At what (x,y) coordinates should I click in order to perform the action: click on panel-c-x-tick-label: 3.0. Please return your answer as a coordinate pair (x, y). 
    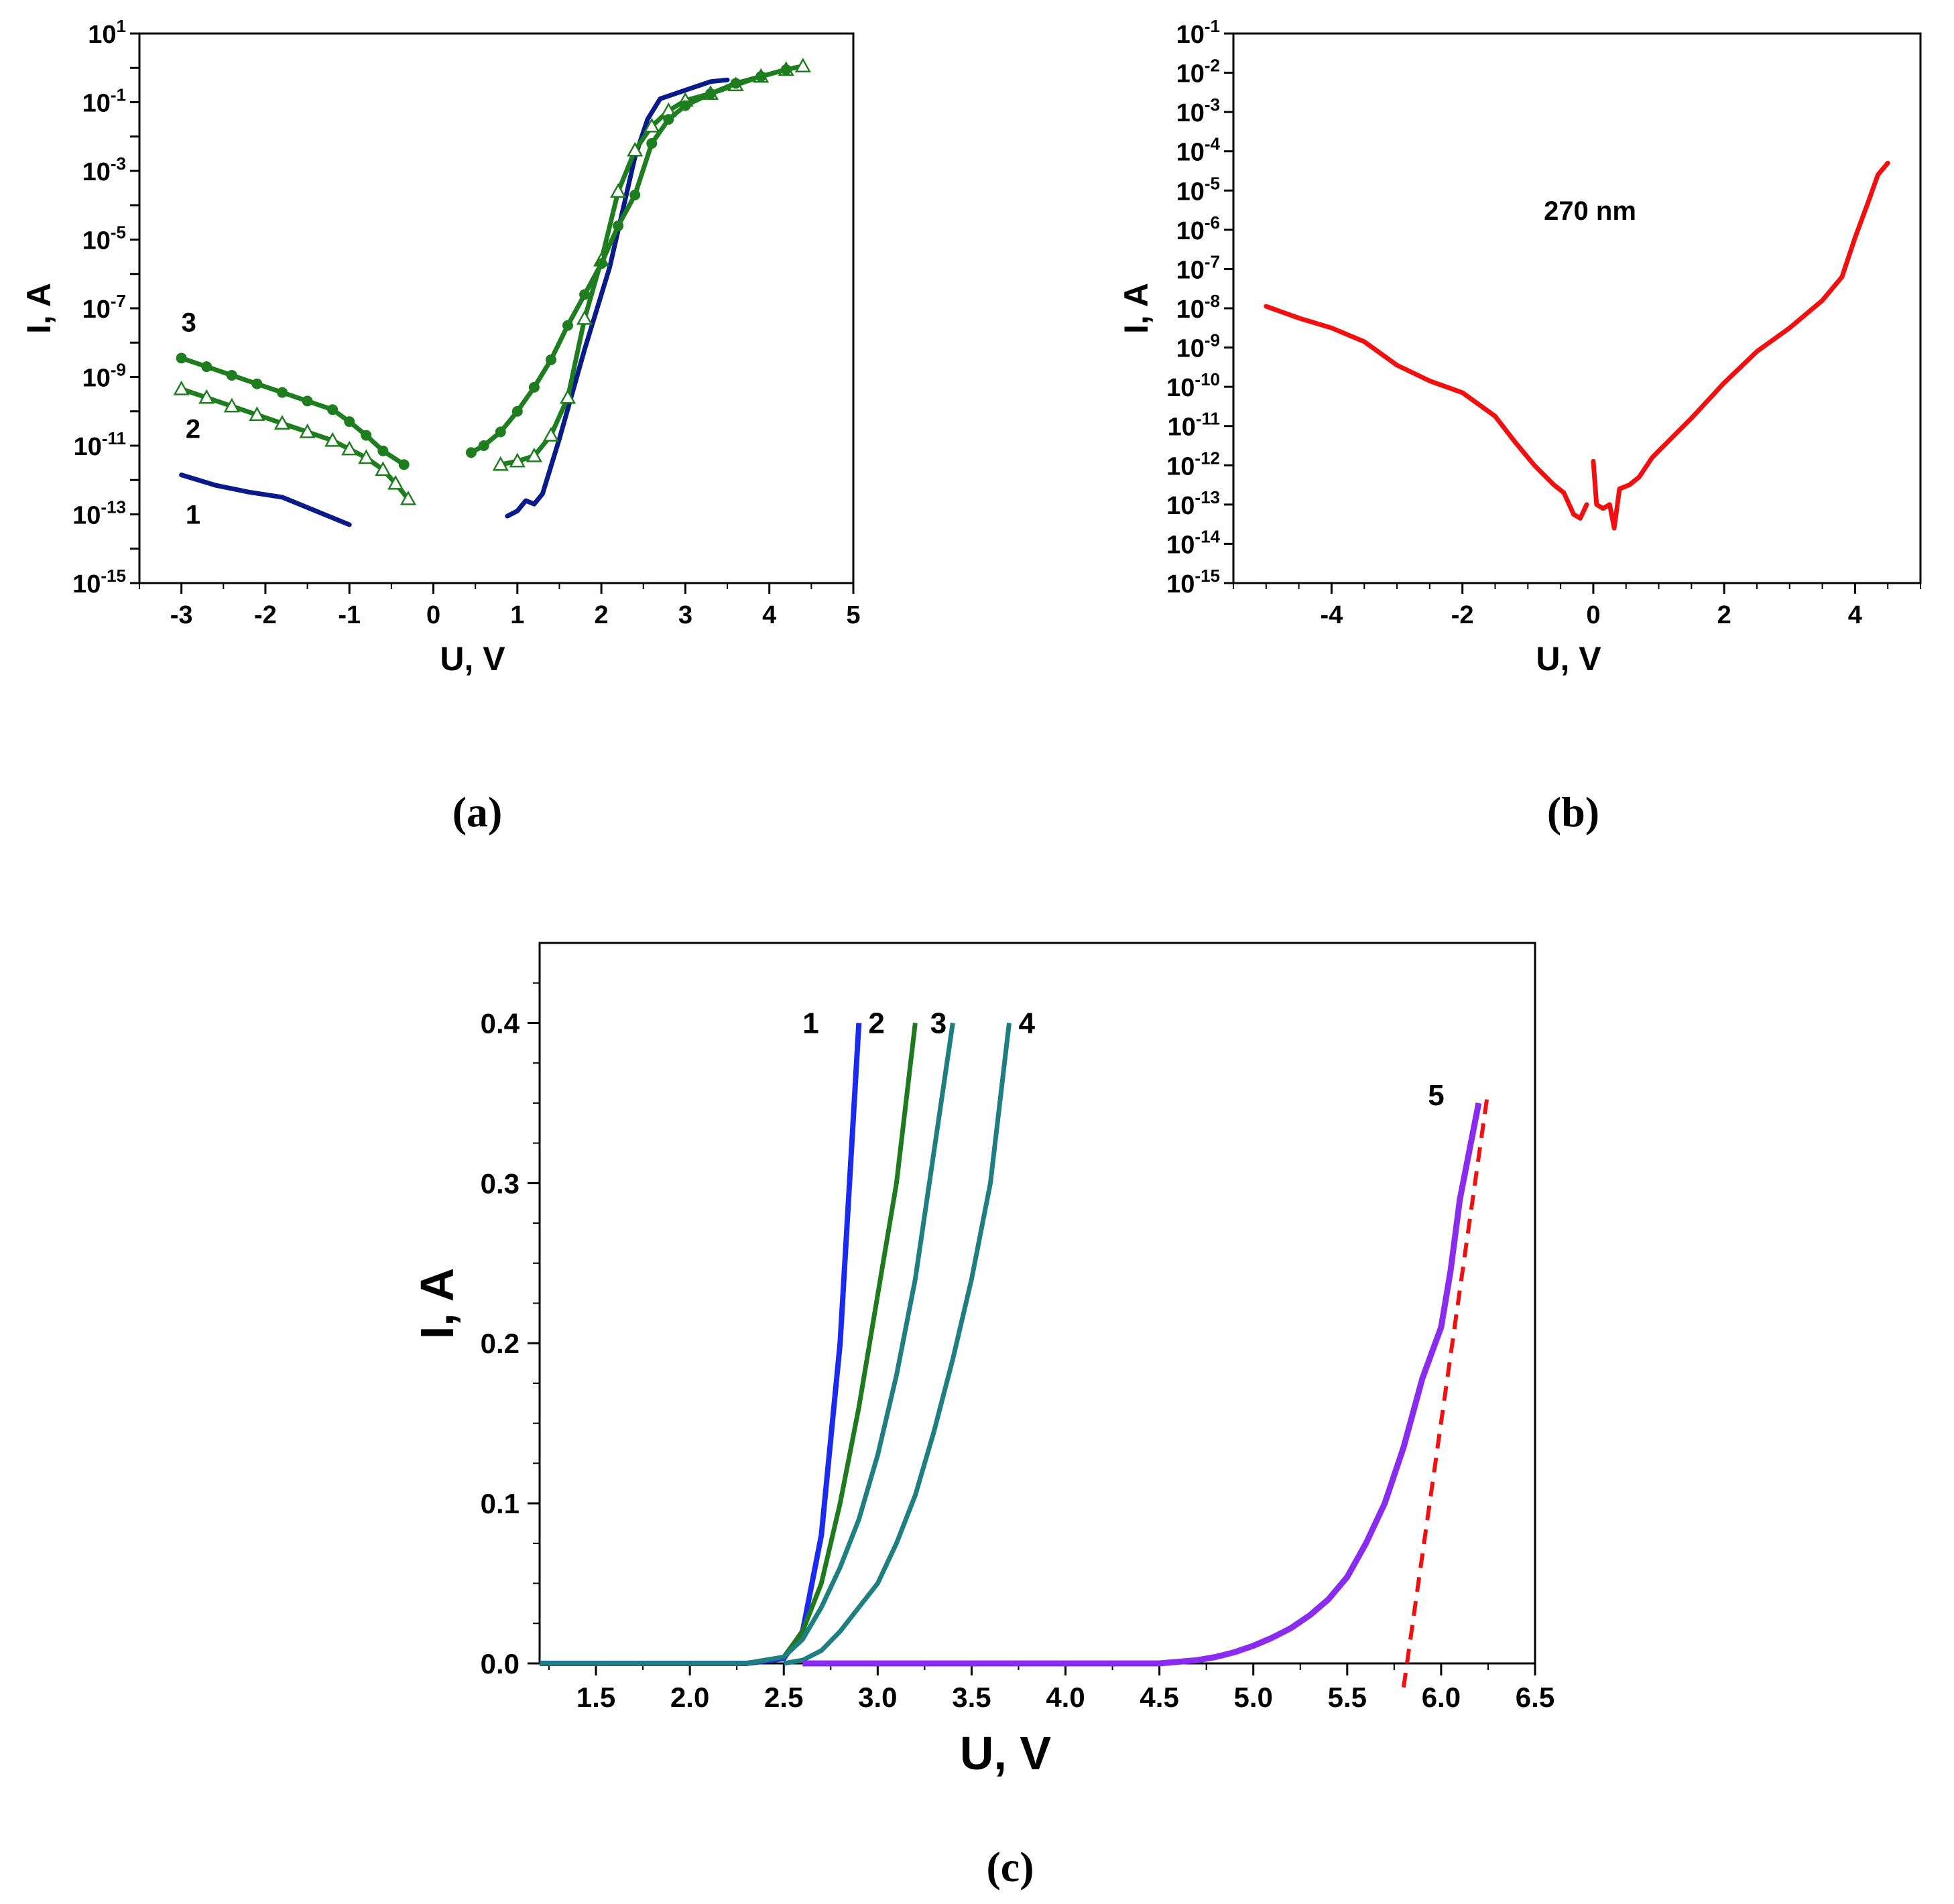
    Looking at the image, I should click on (877, 1697).